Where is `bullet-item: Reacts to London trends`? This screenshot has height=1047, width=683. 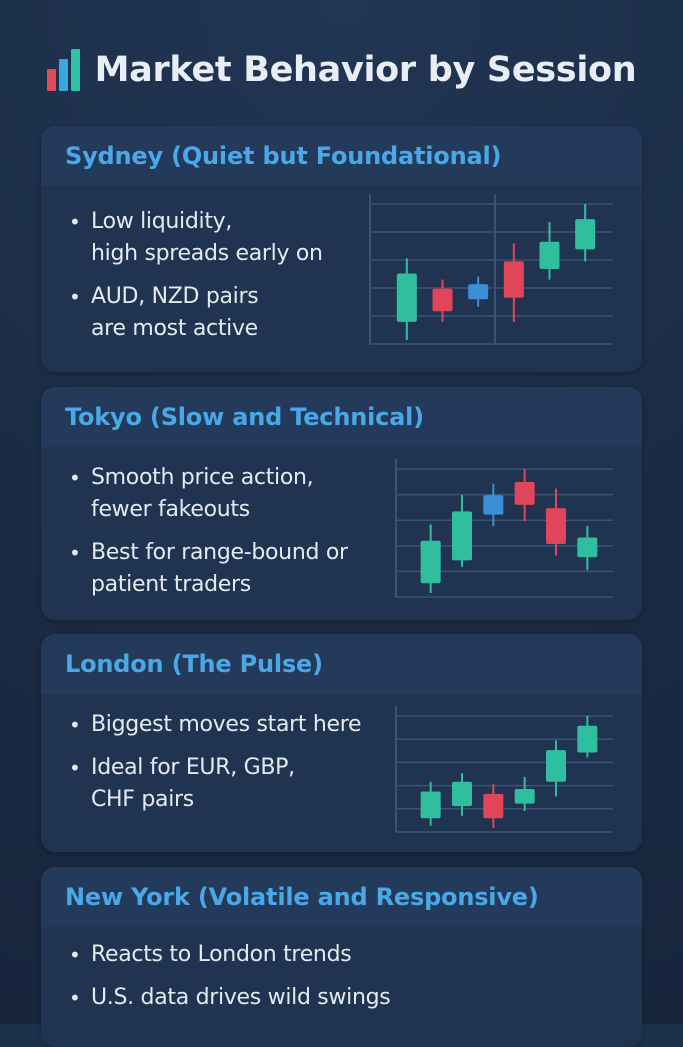 bullet-item: Reacts to London trends is located at coordinates (325, 955).